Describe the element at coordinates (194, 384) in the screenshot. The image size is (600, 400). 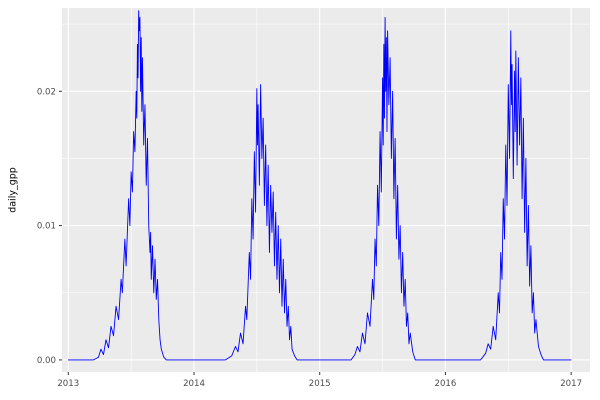
I see `x-tick-label: 2014` at that location.